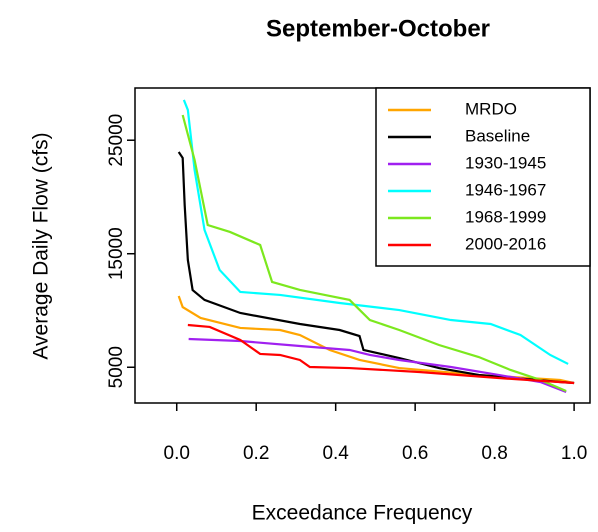  Describe the element at coordinates (483, 177) in the screenshot. I see `legend-box` at that location.